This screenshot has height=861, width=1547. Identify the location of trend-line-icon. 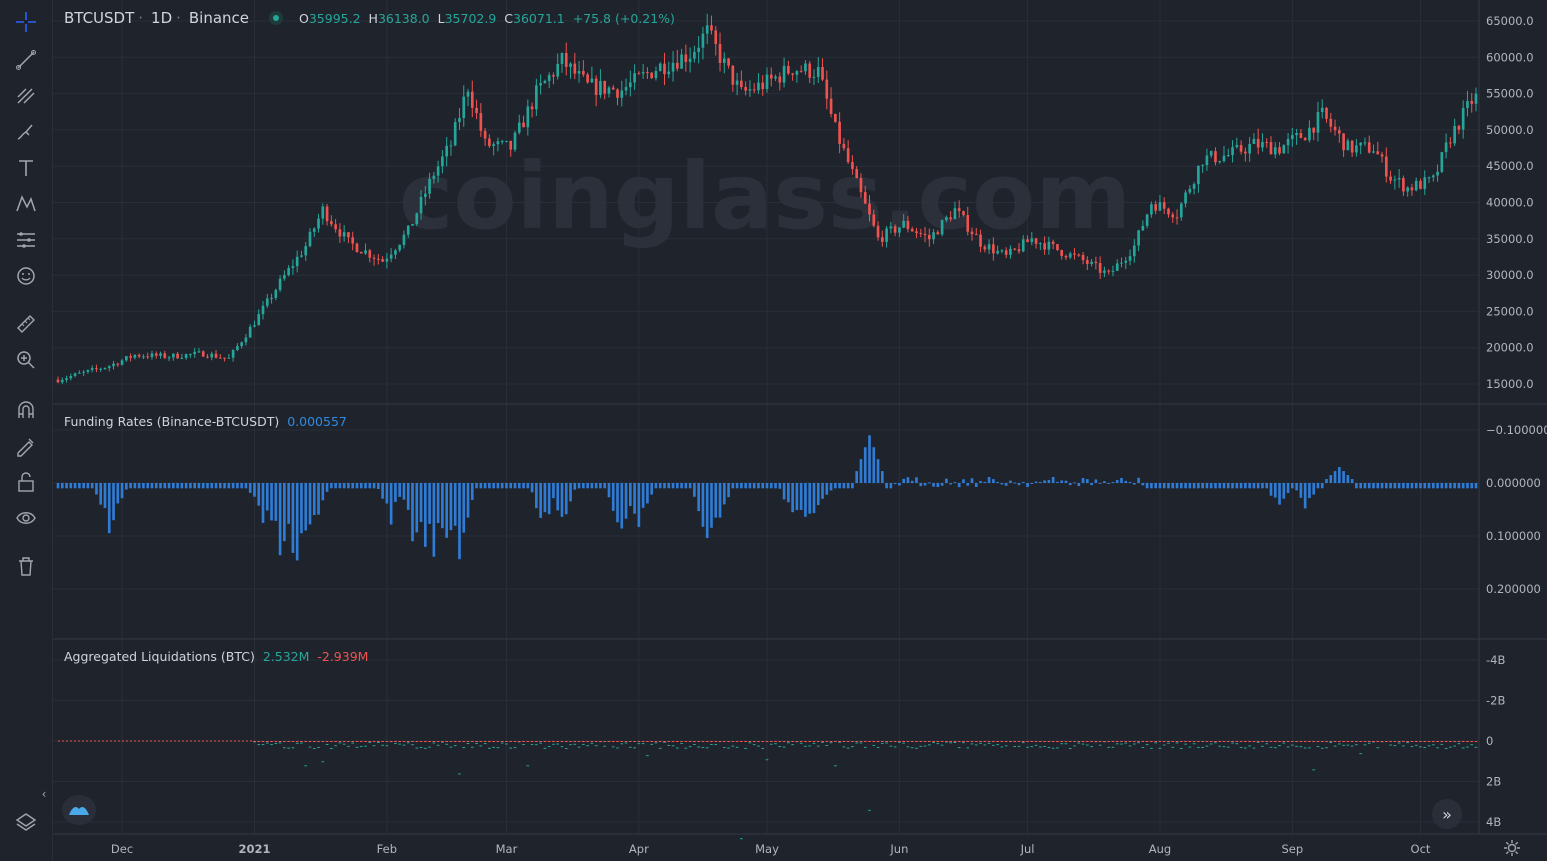
(26, 60).